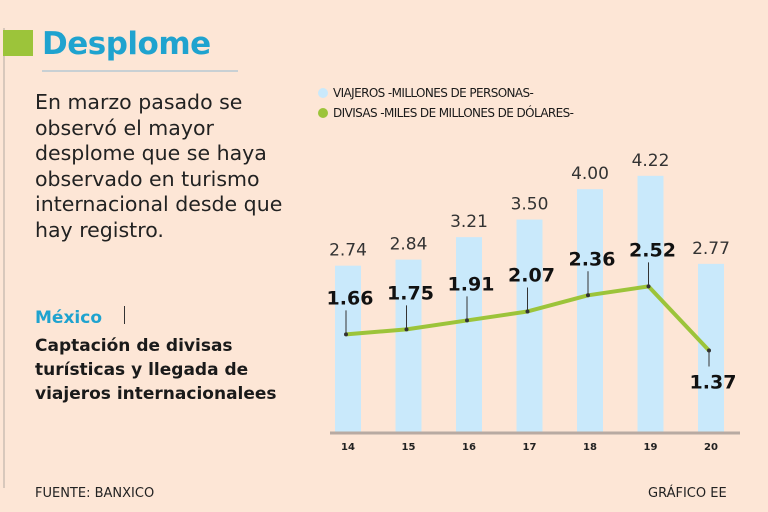 This screenshot has height=512, width=768. Describe the element at coordinates (410, 293) in the screenshot. I see `line-value-label: 1.75` at that location.